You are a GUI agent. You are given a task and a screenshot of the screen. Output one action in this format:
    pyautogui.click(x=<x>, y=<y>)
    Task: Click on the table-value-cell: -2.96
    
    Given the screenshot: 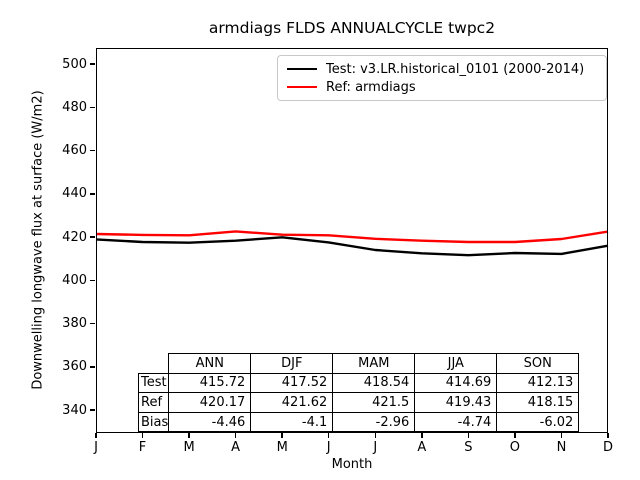 What is the action you would take?
    pyautogui.click(x=374, y=422)
    